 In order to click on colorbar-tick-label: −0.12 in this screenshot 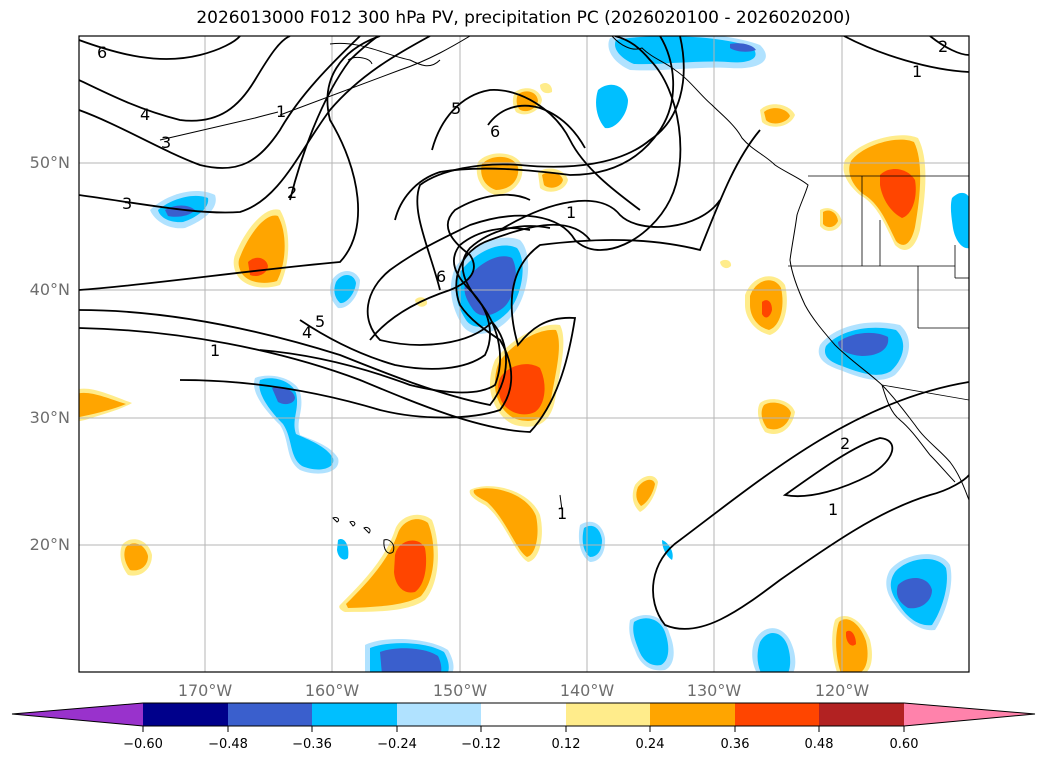, I will do `click(481, 744)`.